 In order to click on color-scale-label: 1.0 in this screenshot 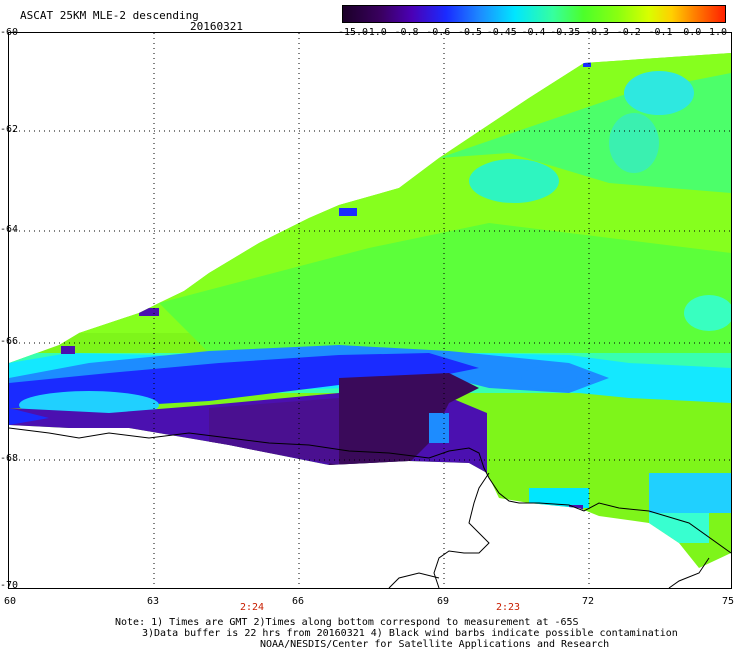, I will do `click(718, 32)`.